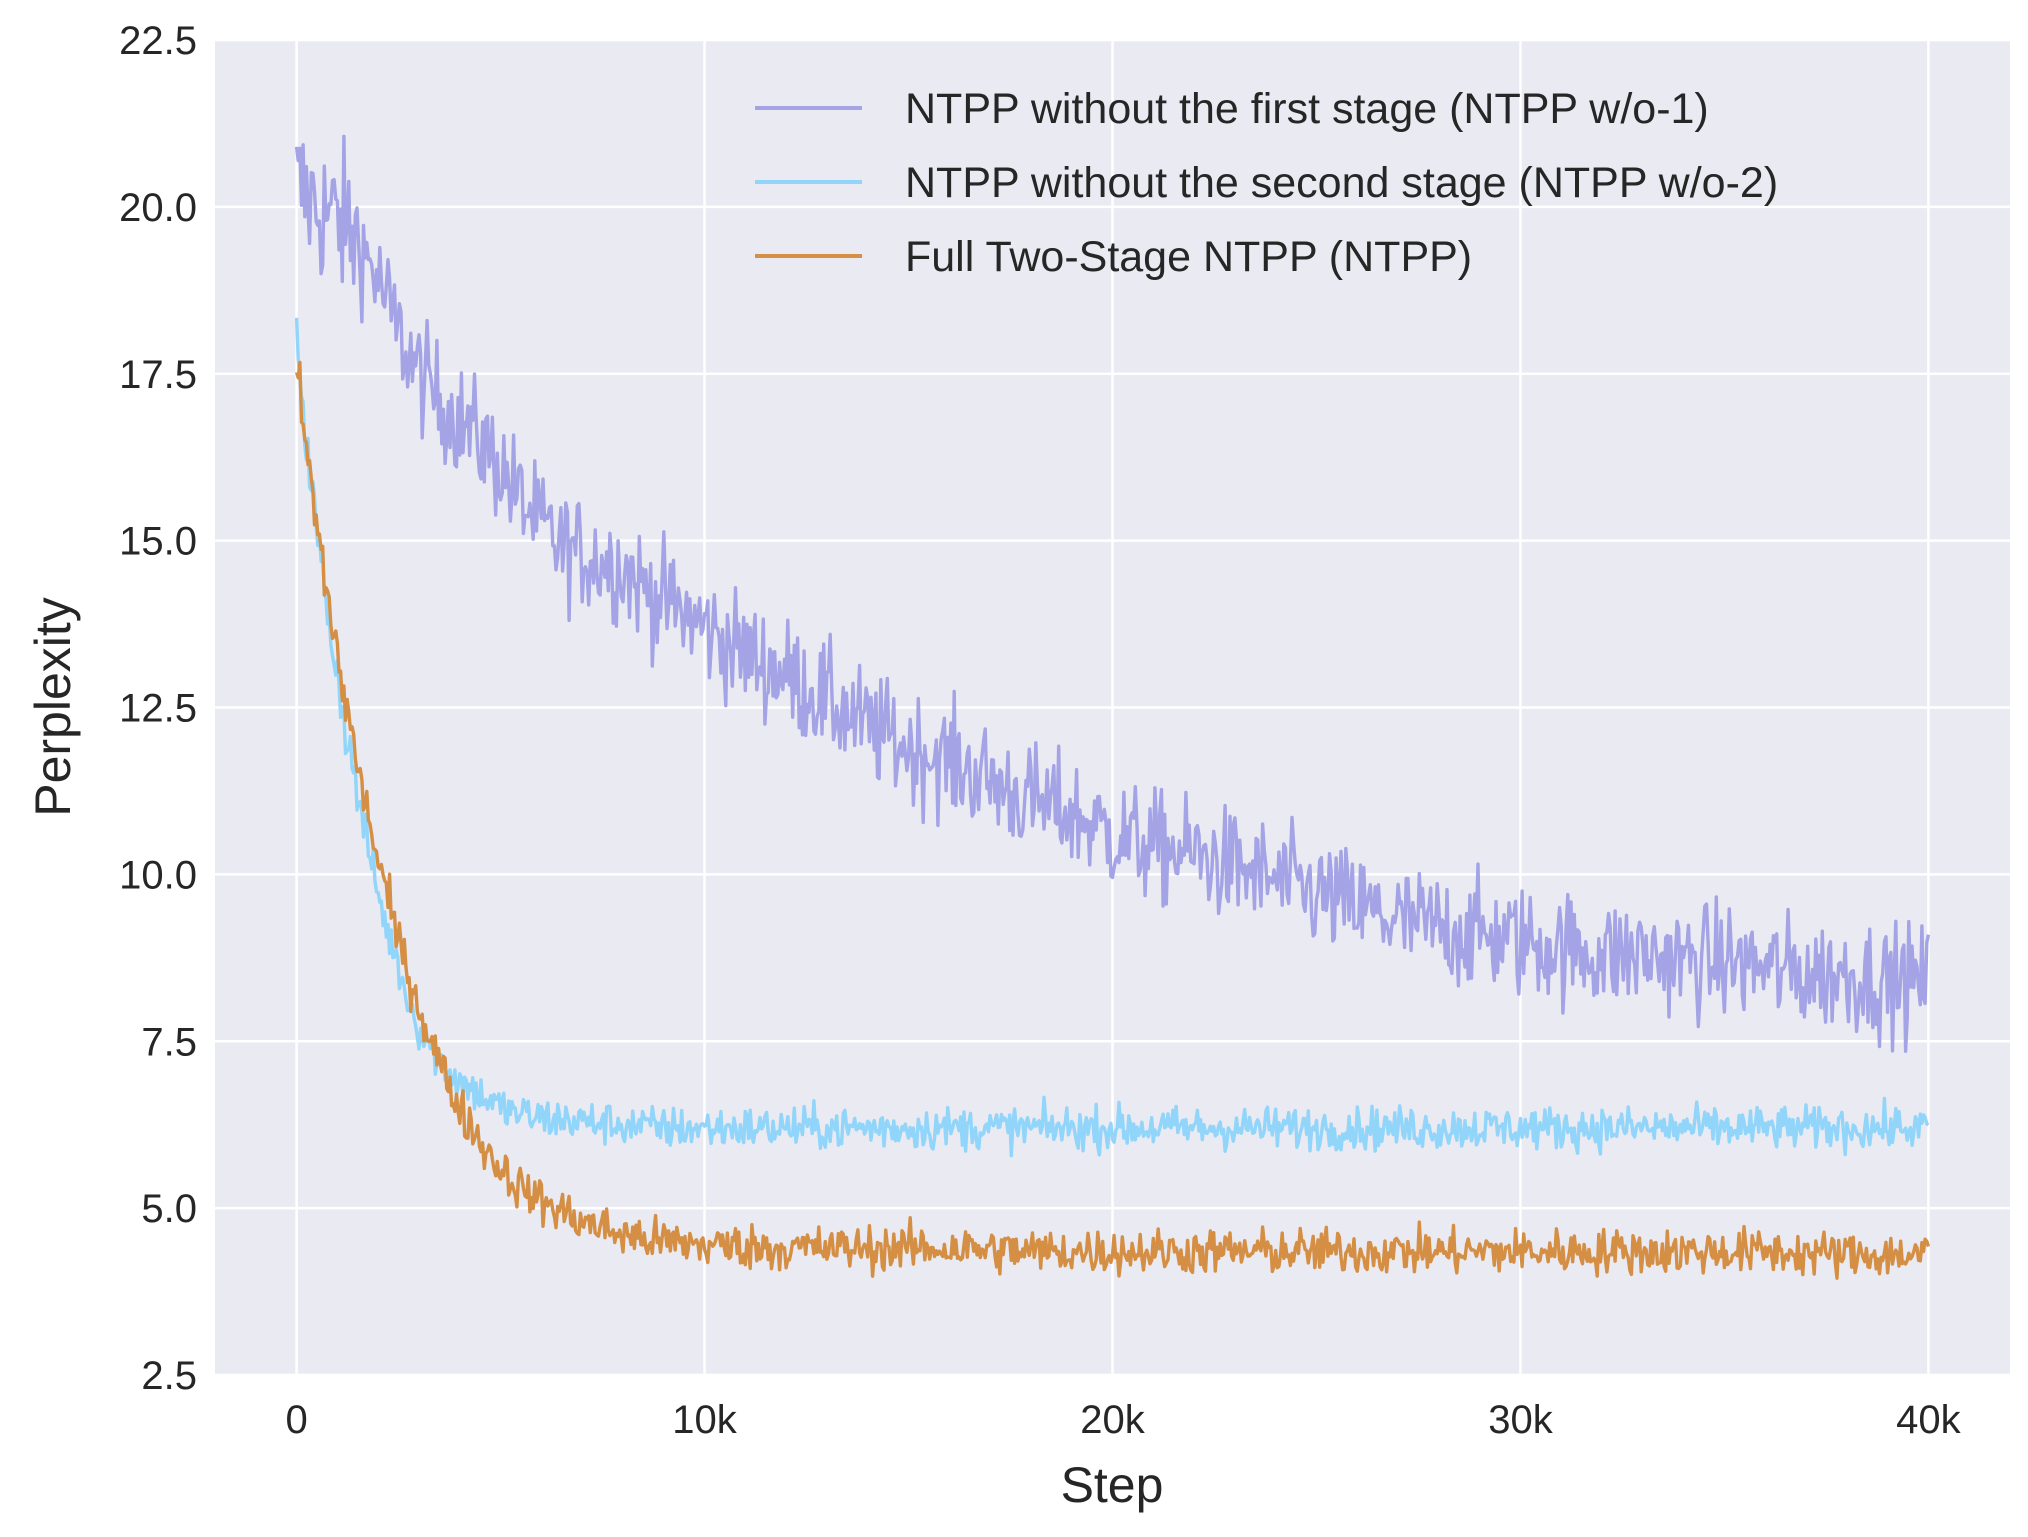 This screenshot has height=1537, width=2028. What do you see at coordinates (158, 709) in the screenshot?
I see `y-tick-label: 12.5` at bounding box center [158, 709].